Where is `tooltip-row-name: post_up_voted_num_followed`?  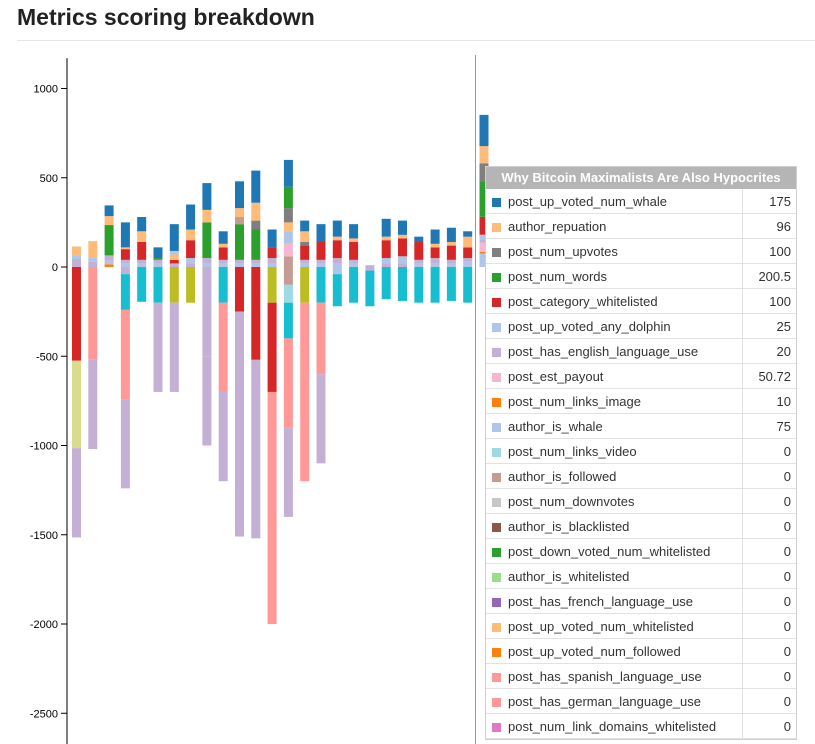
tooltip-row-name: post_up_voted_num_followed is located at coordinates (624, 651).